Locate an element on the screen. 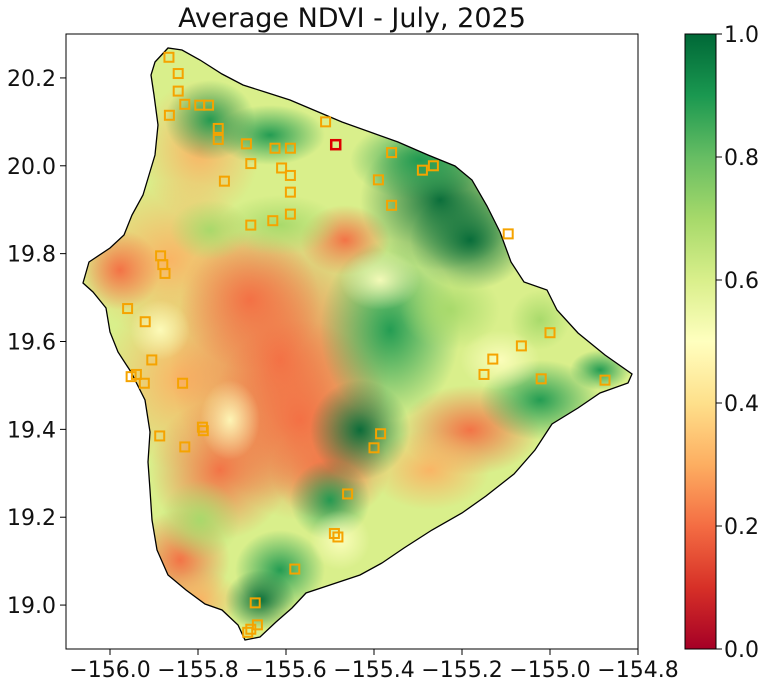  y-tick-label: 19.4 is located at coordinates (31, 430).